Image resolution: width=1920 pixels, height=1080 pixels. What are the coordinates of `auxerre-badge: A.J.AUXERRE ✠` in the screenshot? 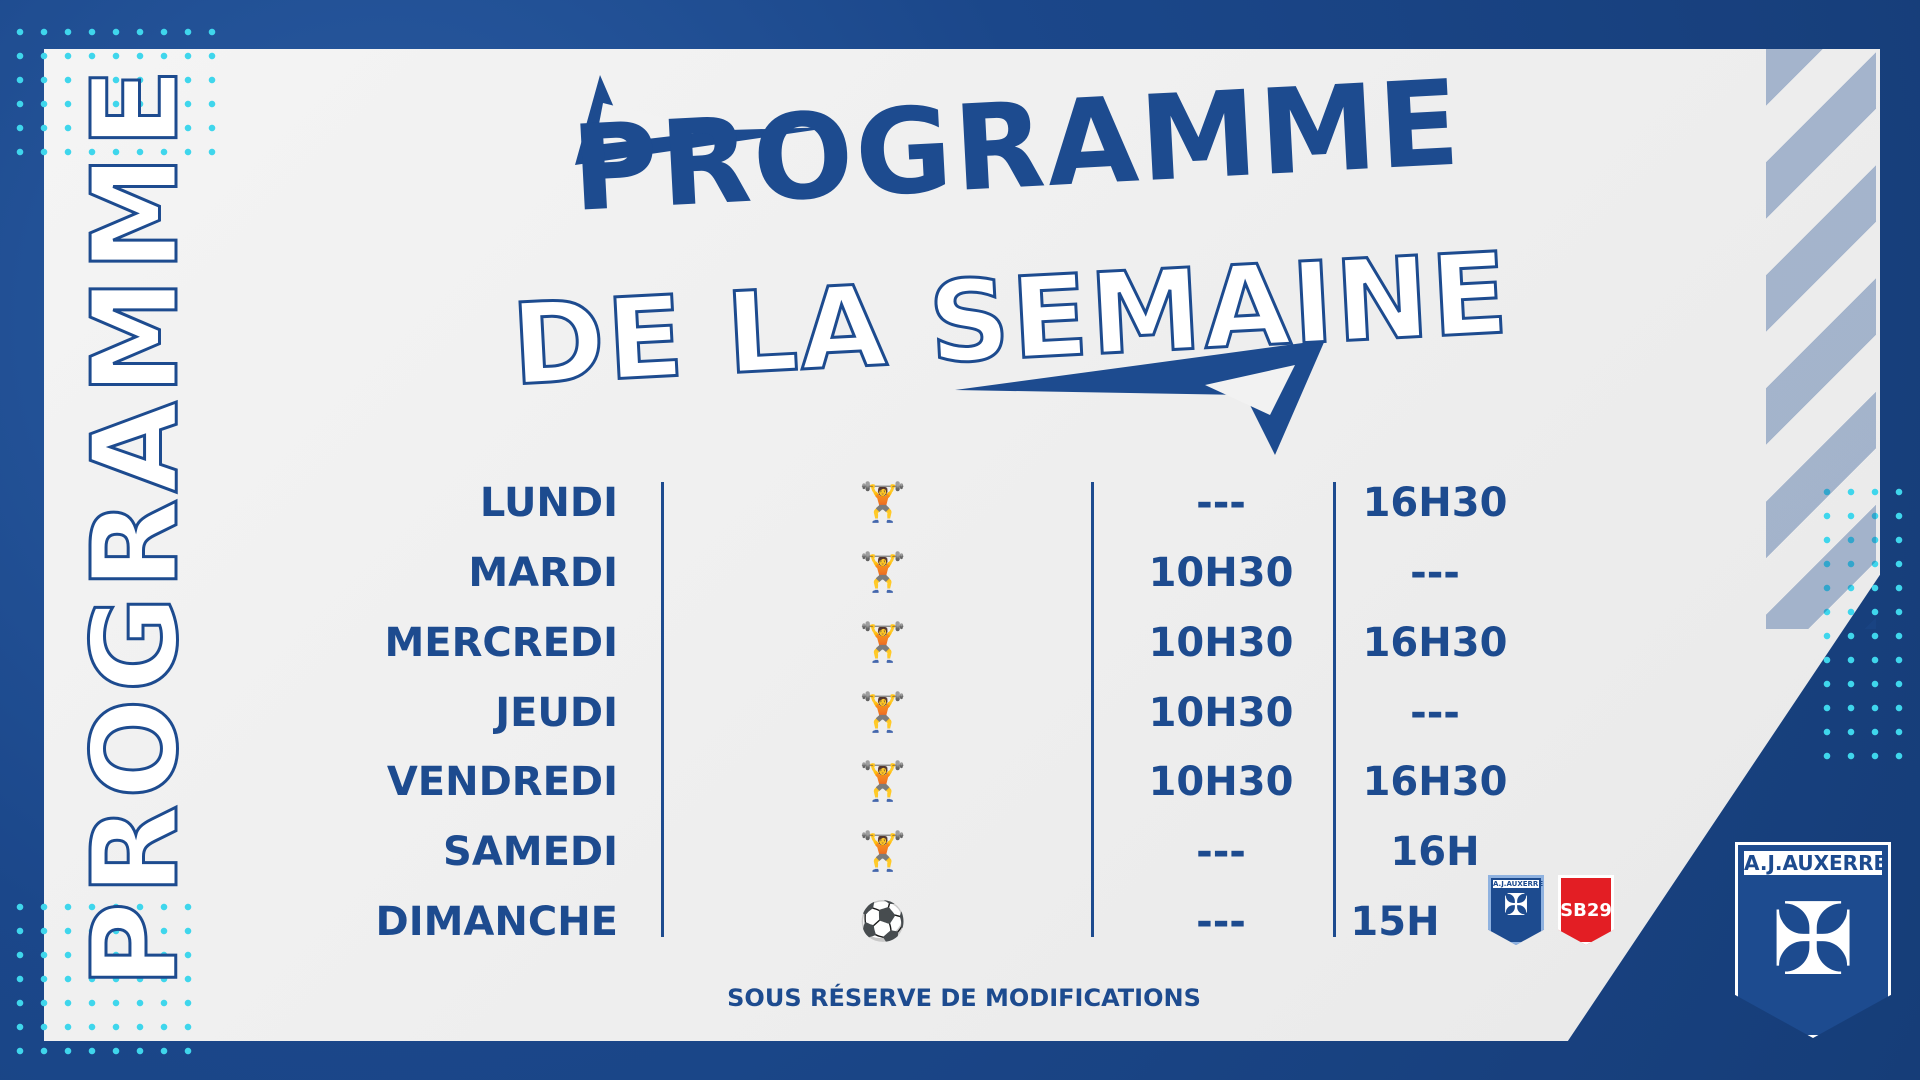 It's located at (1516, 910).